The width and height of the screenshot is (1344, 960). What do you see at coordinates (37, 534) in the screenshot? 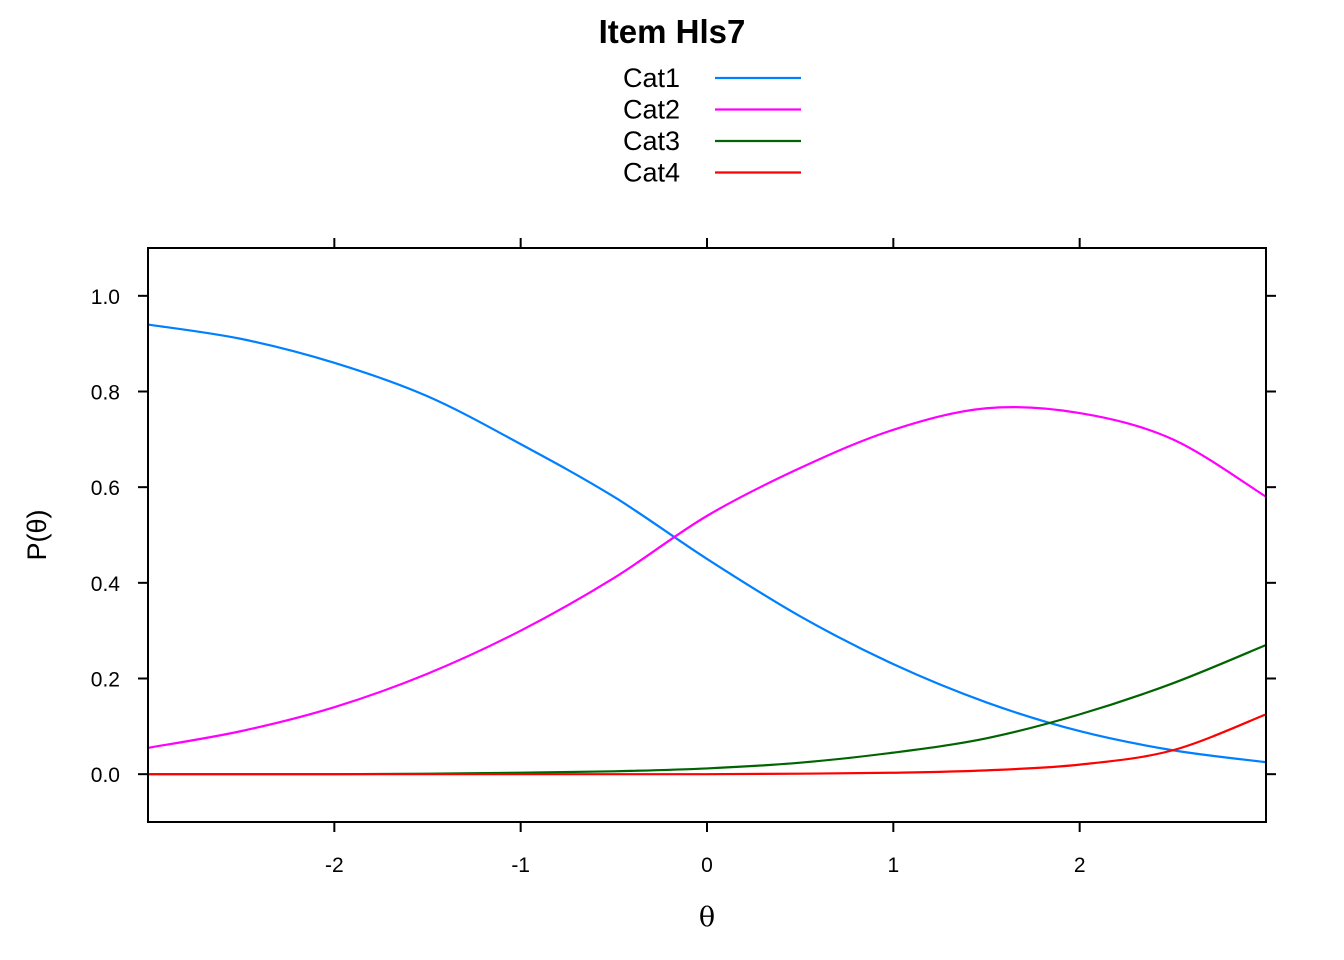
I see `y-axis-label: P(θ)` at bounding box center [37, 534].